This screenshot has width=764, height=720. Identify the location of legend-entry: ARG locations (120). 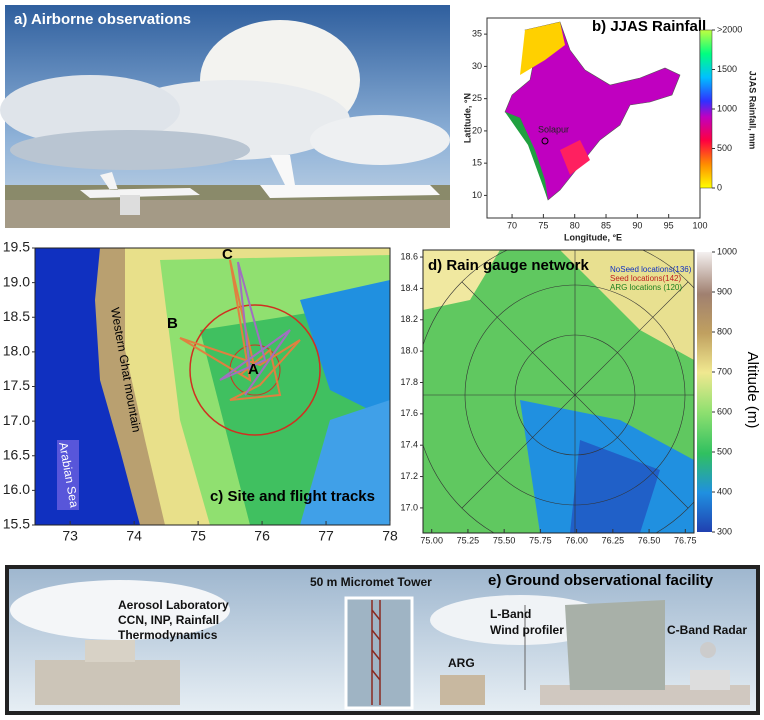
(646, 287).